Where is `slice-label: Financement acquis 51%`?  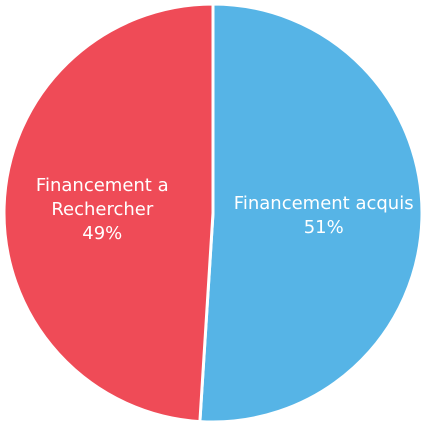
slice-label: Financement acquis 51% is located at coordinates (324, 216).